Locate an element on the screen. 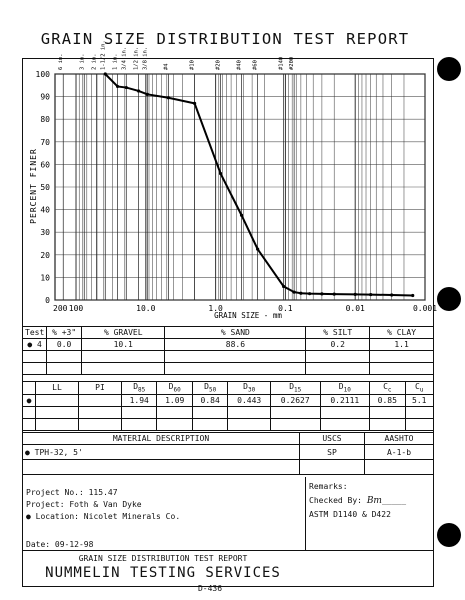 Image resolution: width=465 pixels, height=600 pixels. header-d85: D85 is located at coordinates (139, 388).